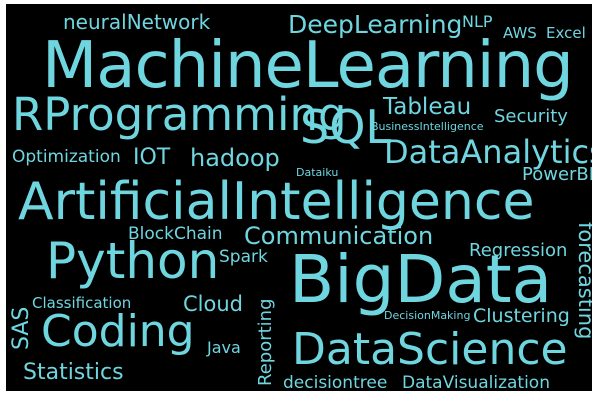 Image resolution: width=600 pixels, height=400 pixels. Describe the element at coordinates (430, 349) in the screenshot. I see `word-datascience: DataScience` at that location.